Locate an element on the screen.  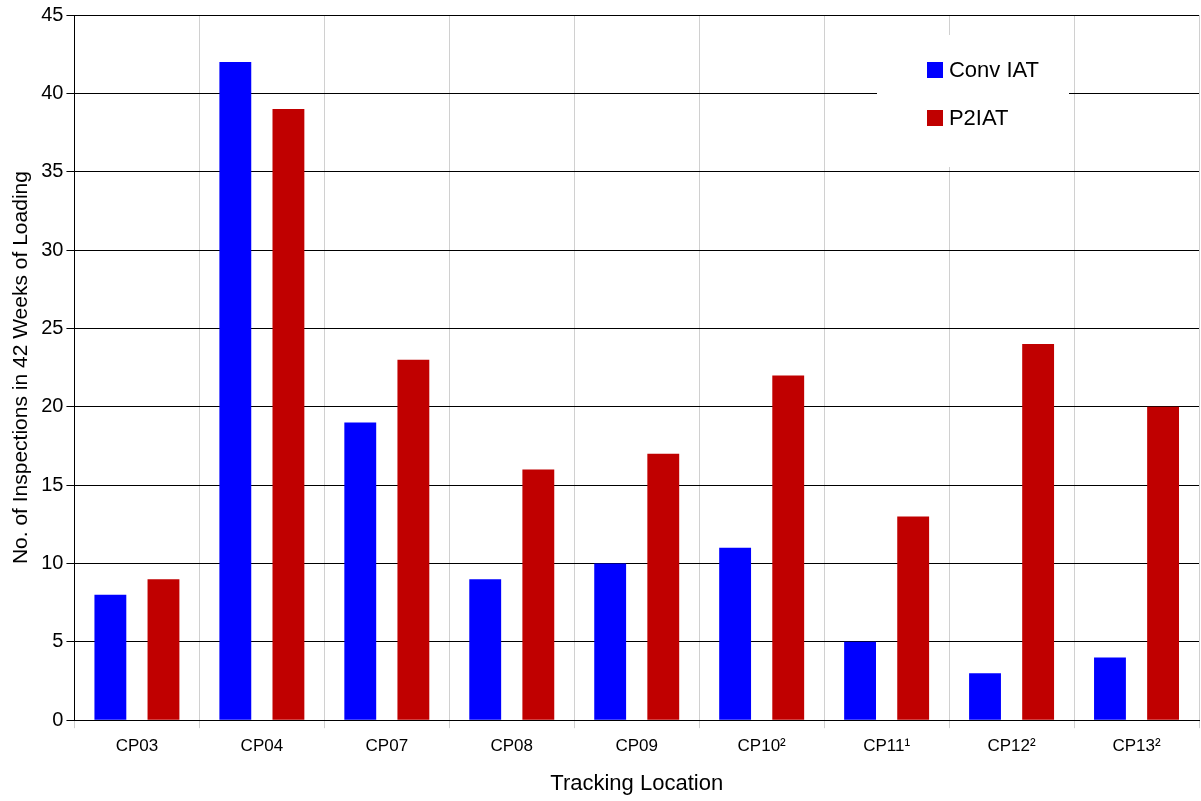
x-tick-label: CP04 is located at coordinates (262, 746).